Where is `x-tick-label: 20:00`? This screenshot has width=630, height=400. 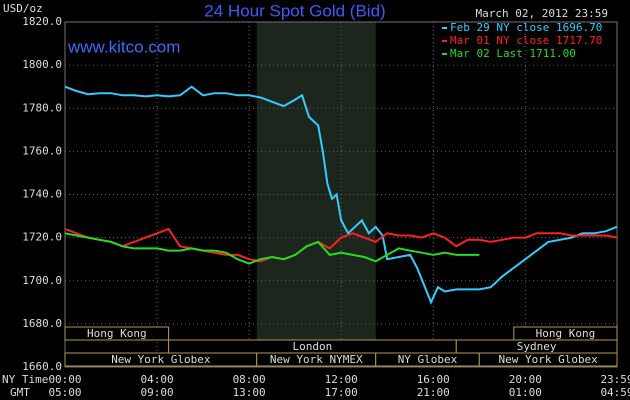 x-tick-label: 20:00 is located at coordinates (525, 379).